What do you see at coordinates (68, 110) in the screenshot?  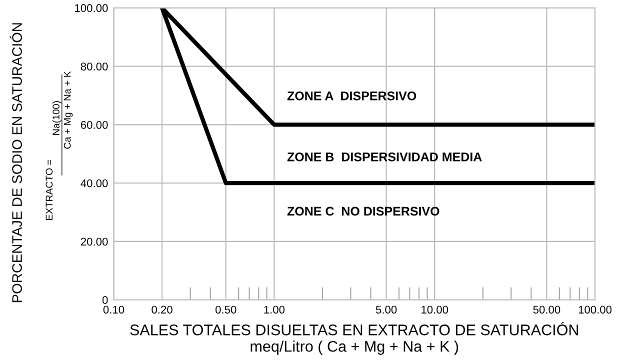 I see `text: Ca + Mg + Na + K` at bounding box center [68, 110].